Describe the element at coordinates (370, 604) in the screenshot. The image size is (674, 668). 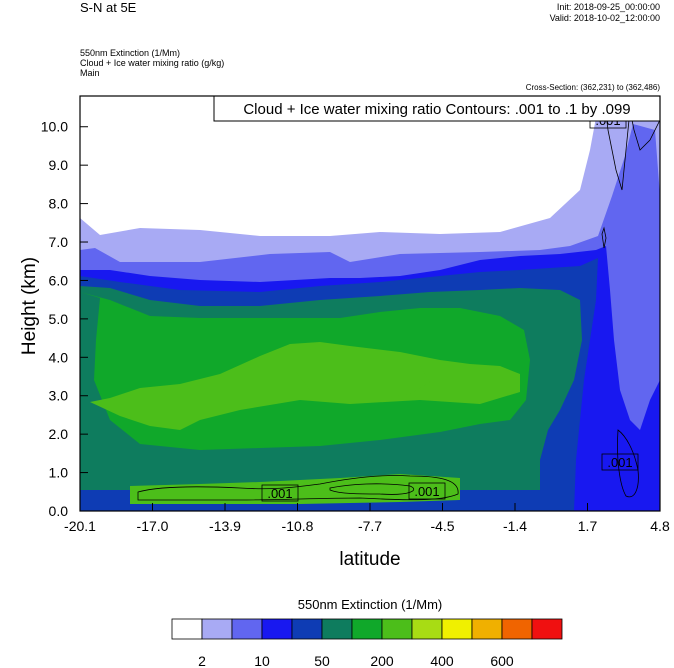
I see `colorbar-title: 550nm Extinction (1/Mm)` at that location.